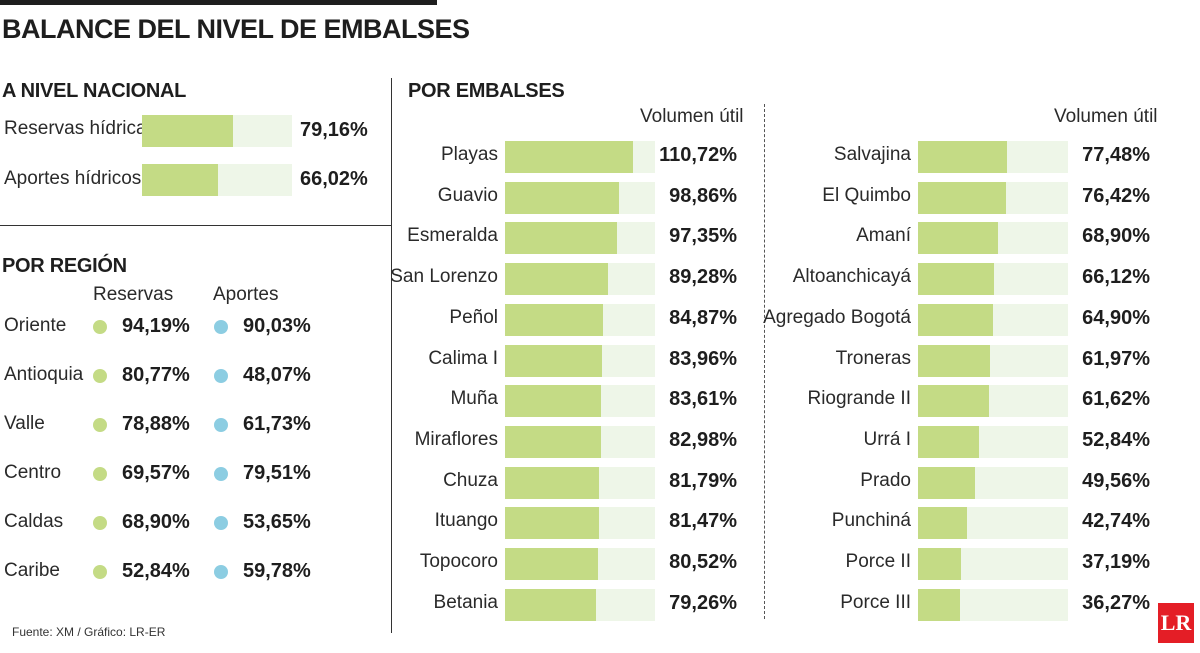 This screenshot has width=1200, height=653. Describe the element at coordinates (703, 195) in the screenshot. I see `embalse-value-label: 98,86%` at that location.